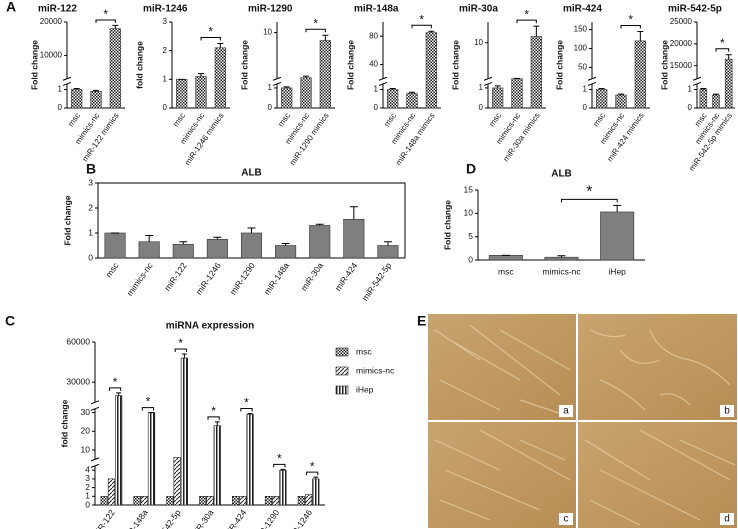 Image resolution: width=738 pixels, height=529 pixels. What do you see at coordinates (681, 43) in the screenshot?
I see `y-tick-label: 20000` at bounding box center [681, 43].